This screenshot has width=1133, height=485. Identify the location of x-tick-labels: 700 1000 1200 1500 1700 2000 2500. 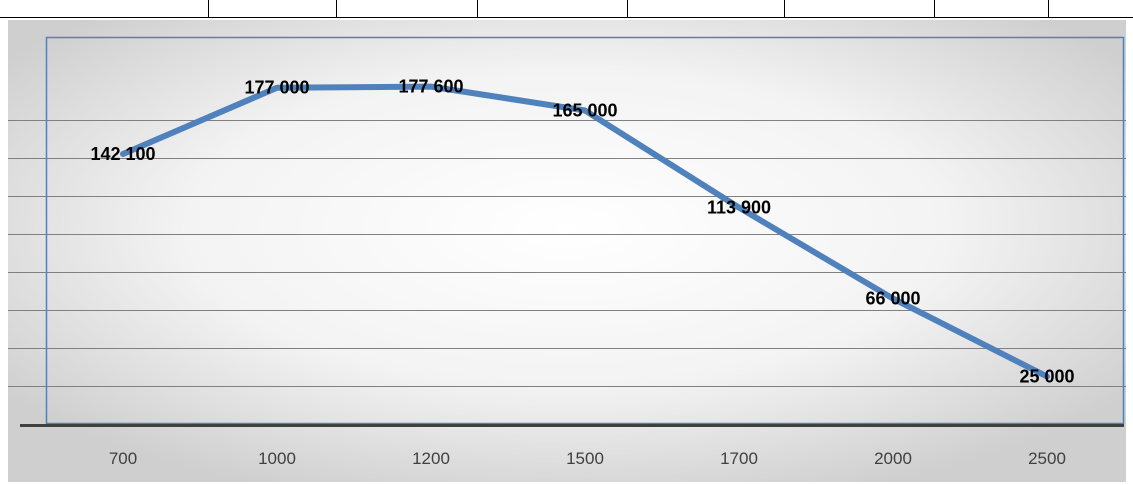
(587, 458).